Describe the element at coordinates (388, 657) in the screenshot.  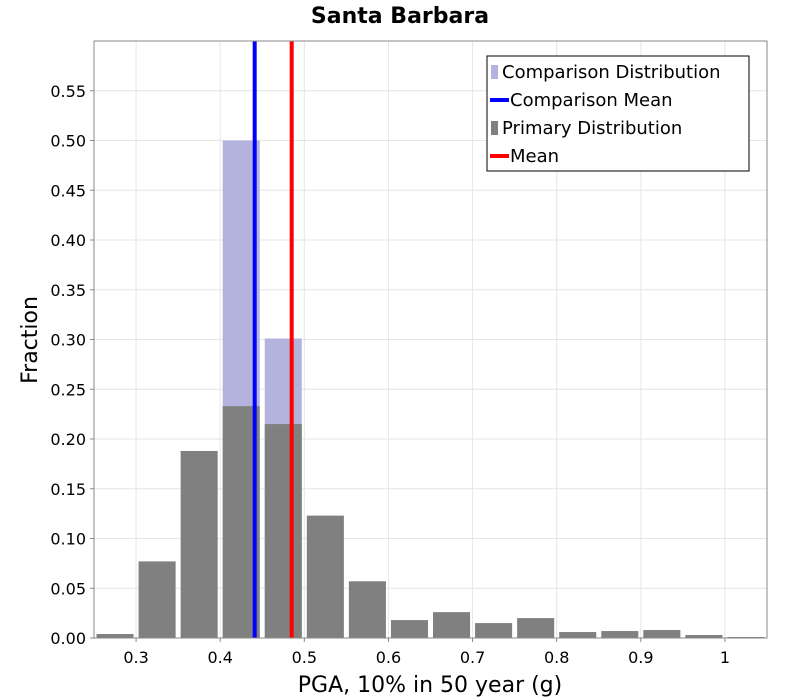
I see `x-tick-label: 0.6` at that location.